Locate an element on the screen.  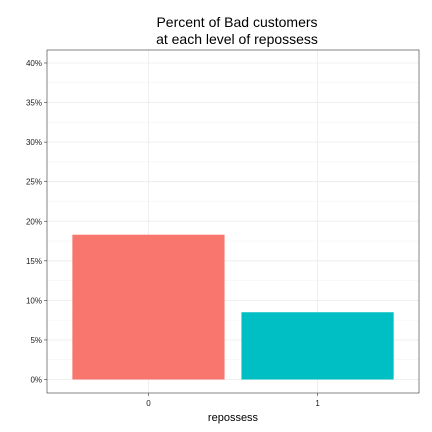
y-tick-label: 5% is located at coordinates (36, 340).